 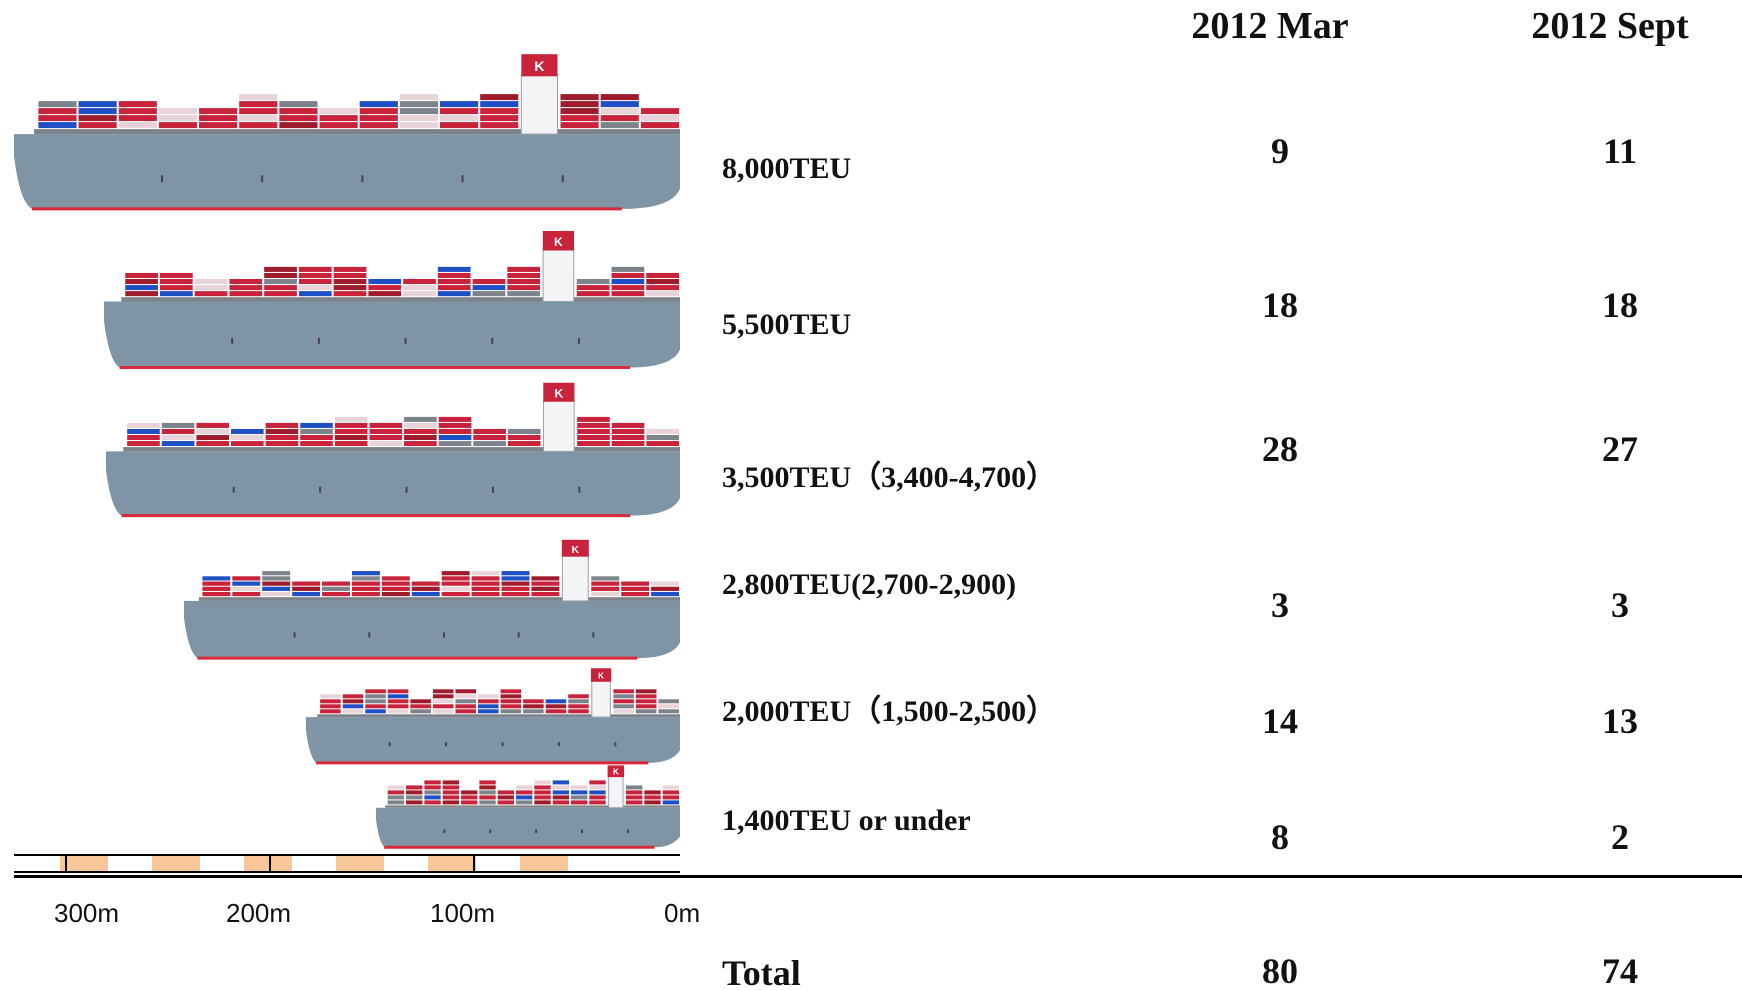 I want to click on row-label-5500teu: 5,500TEU, so click(x=787, y=324).